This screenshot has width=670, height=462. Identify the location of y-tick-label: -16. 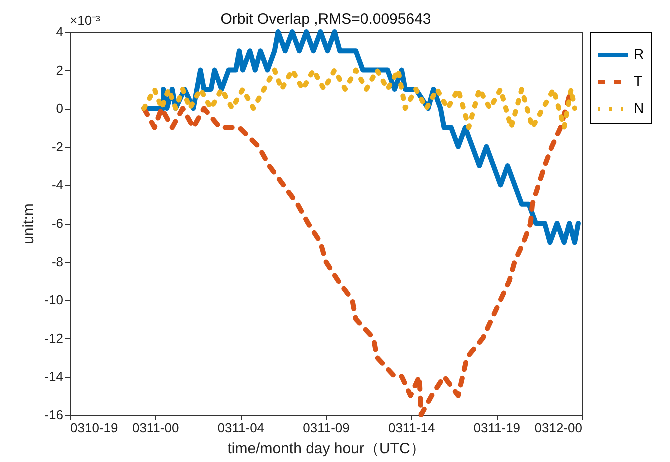
(54, 415).